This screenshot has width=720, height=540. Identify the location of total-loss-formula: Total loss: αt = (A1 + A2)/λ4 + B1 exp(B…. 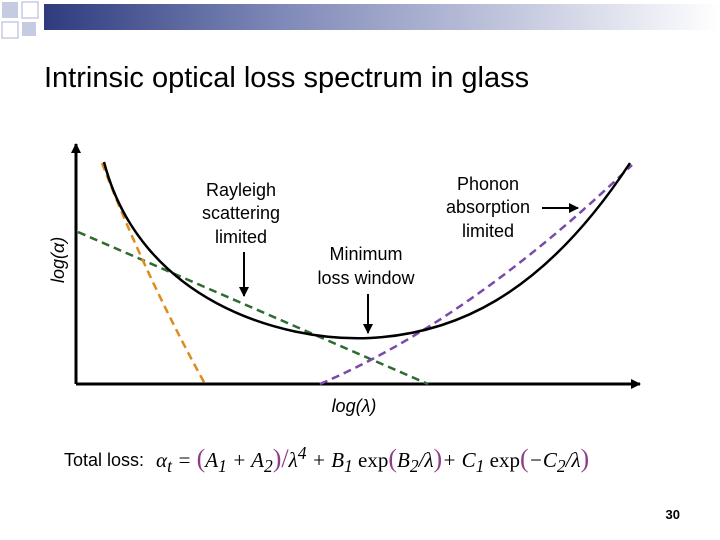
(326, 460).